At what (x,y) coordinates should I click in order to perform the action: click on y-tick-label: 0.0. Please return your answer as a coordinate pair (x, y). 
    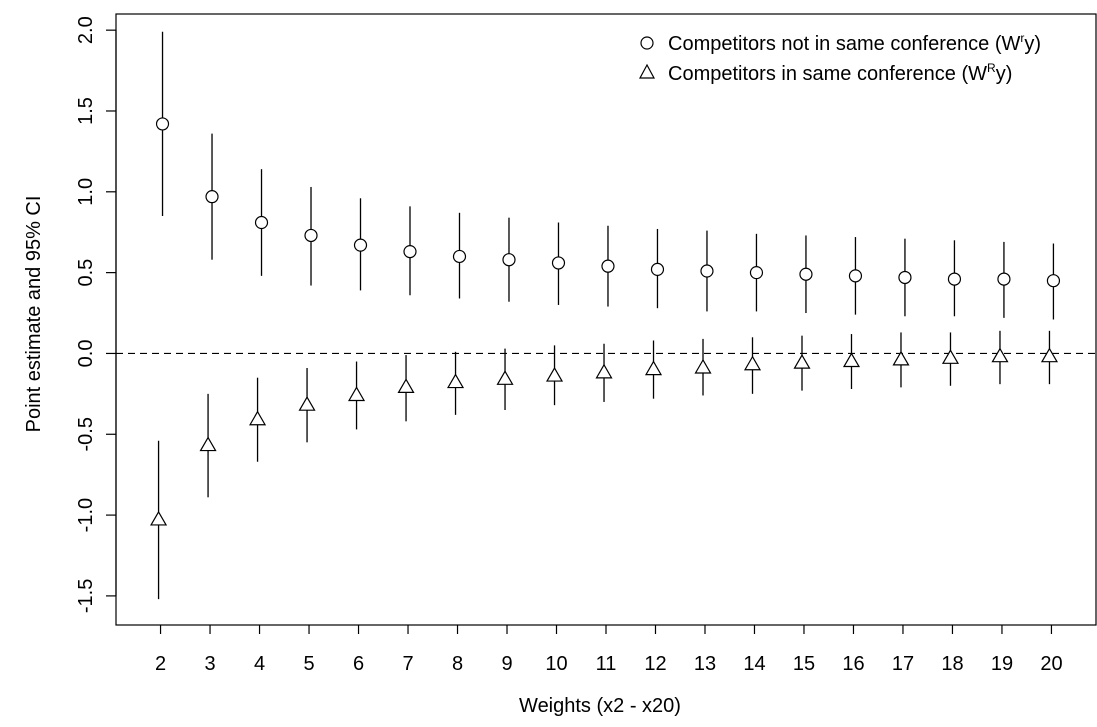
    Looking at the image, I should click on (86, 354).